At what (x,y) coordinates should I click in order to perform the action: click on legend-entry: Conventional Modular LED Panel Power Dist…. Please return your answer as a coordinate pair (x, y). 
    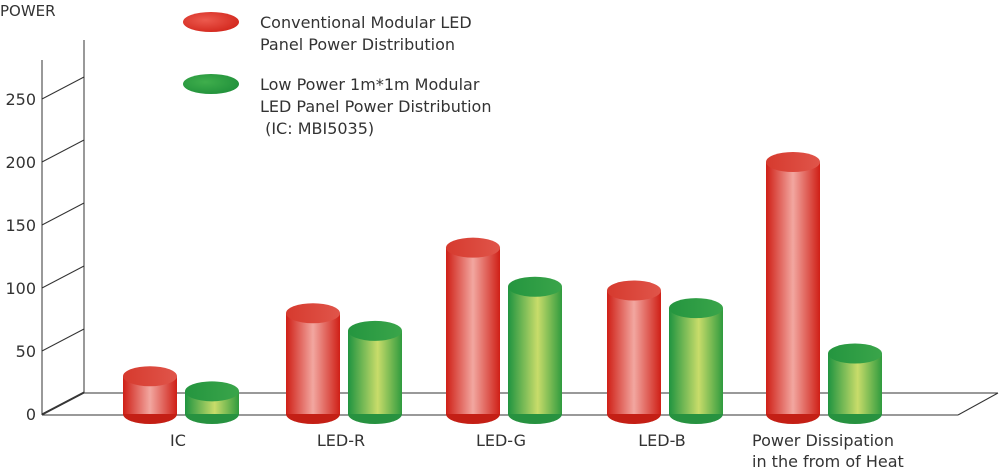
    Looking at the image, I should click on (327, 33).